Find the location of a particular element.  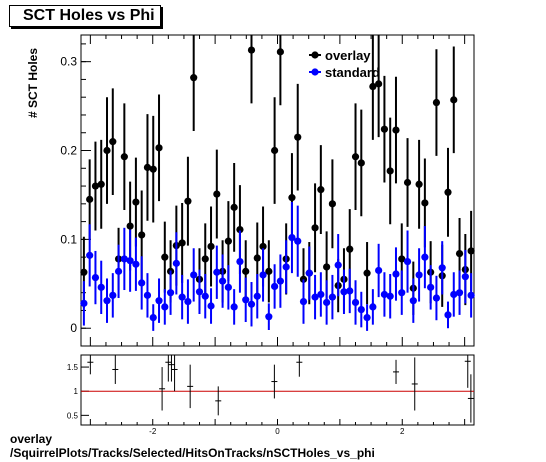

chart-title-box: SCT Holes vs Phi is located at coordinates (85, 16).